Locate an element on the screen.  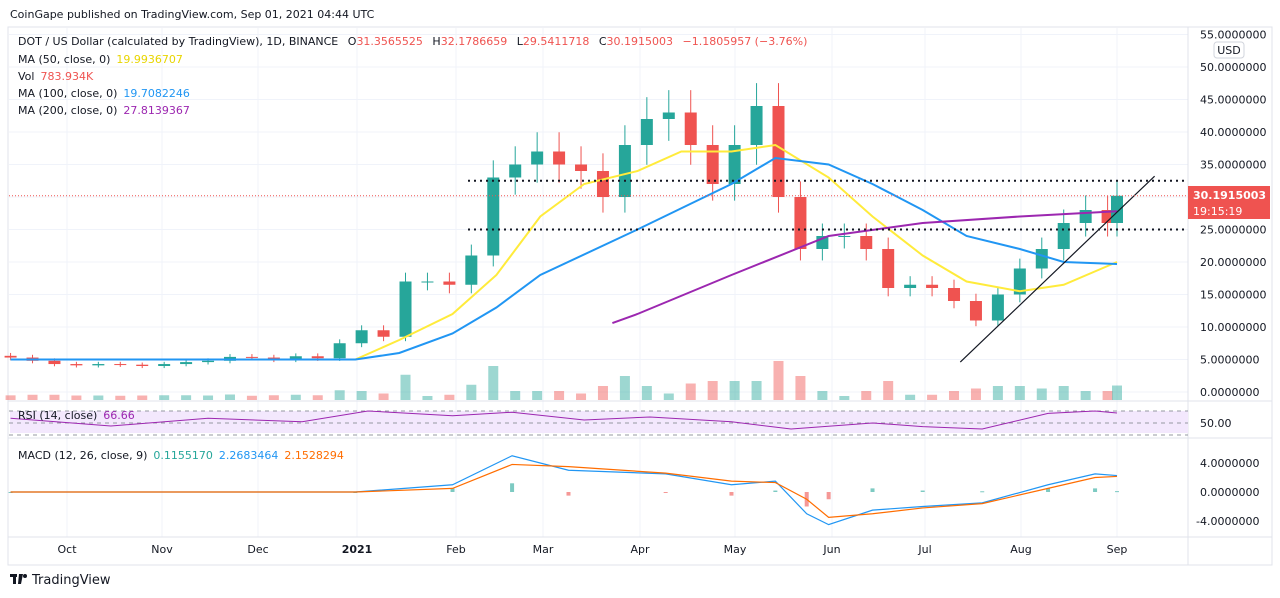
price-axis-tick: 45.0000000 is located at coordinates (1233, 100).